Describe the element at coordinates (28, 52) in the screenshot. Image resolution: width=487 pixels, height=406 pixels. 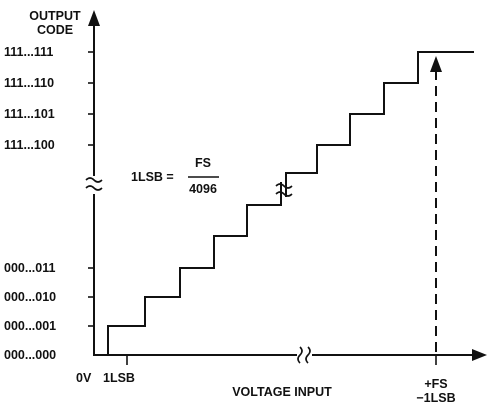
I see `y-code-111111: 111...111` at that location.